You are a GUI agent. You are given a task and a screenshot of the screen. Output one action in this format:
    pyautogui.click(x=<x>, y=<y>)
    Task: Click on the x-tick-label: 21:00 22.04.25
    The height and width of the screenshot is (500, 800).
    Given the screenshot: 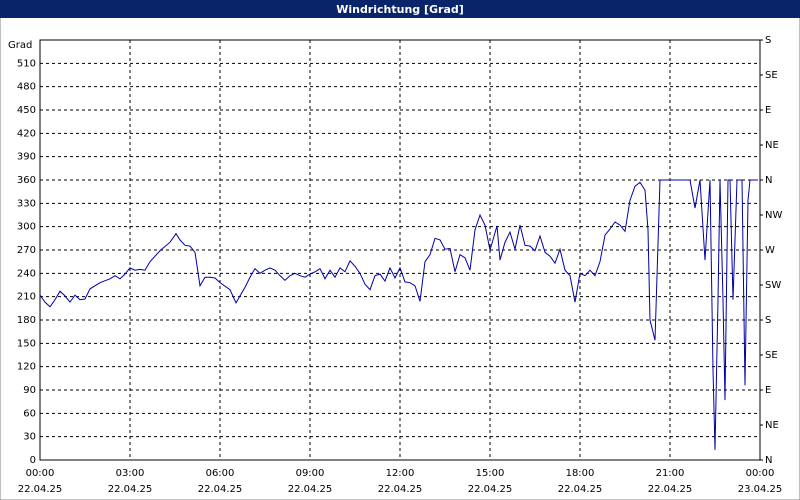 What is the action you would take?
    pyautogui.click(x=670, y=481)
    